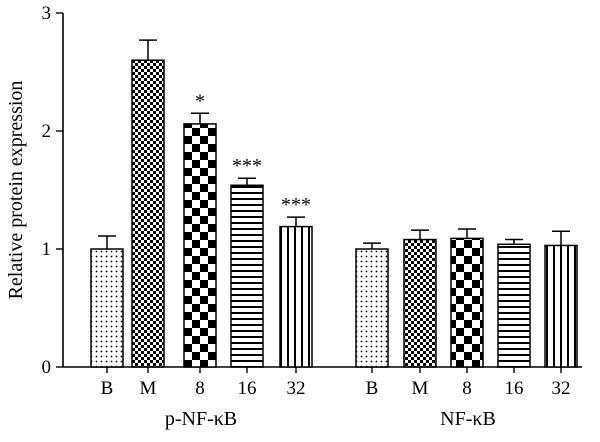  What do you see at coordinates (107, 308) in the screenshot?
I see `bar-p-nfkb-B` at bounding box center [107, 308].